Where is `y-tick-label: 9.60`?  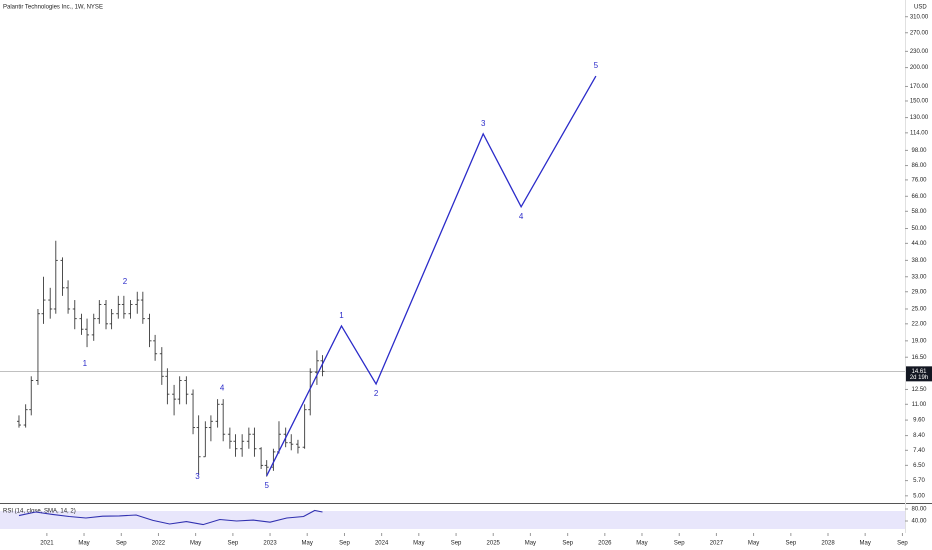 y-tick-label: 9.60 is located at coordinates (919, 421).